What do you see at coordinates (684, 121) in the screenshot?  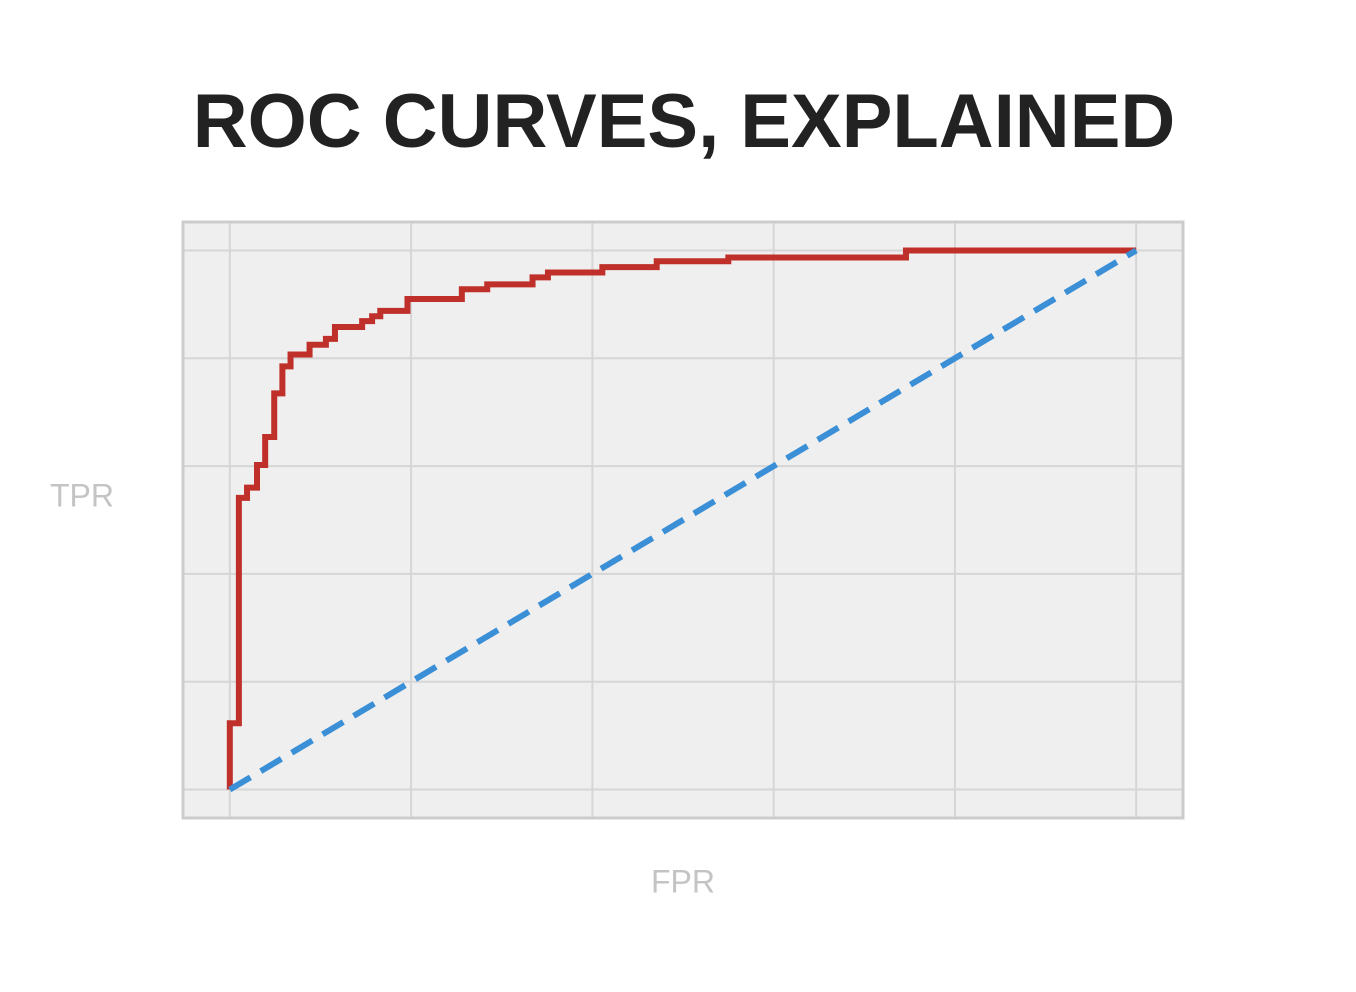 I see `chart-title: ROC CURVES, EXPLAINED` at bounding box center [684, 121].